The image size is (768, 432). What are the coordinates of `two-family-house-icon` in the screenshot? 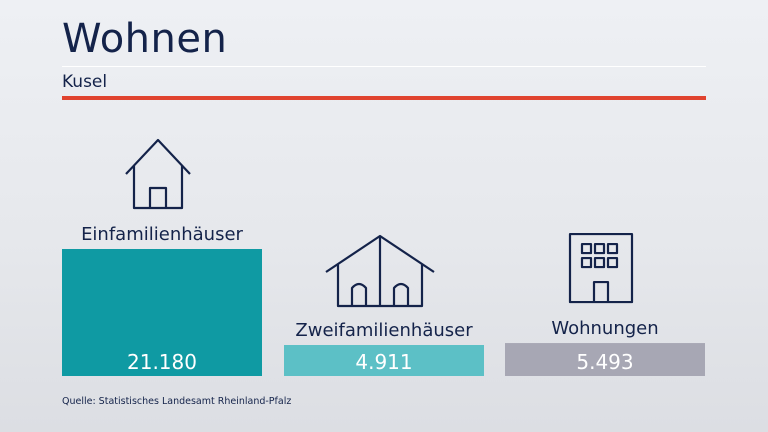 It's located at (380, 271).